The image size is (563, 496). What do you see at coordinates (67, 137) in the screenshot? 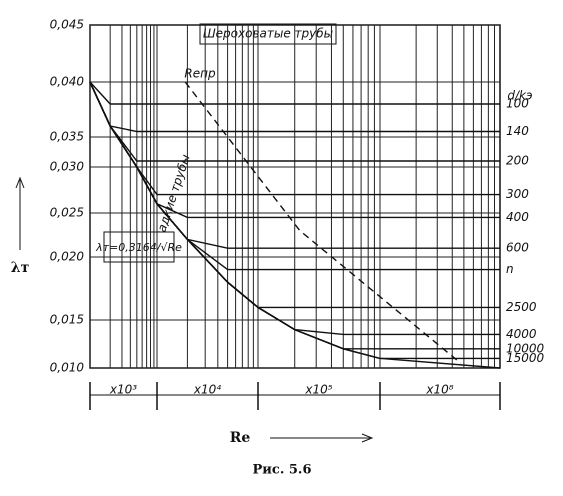
I see `y-tick-label: 0,035` at bounding box center [67, 137].